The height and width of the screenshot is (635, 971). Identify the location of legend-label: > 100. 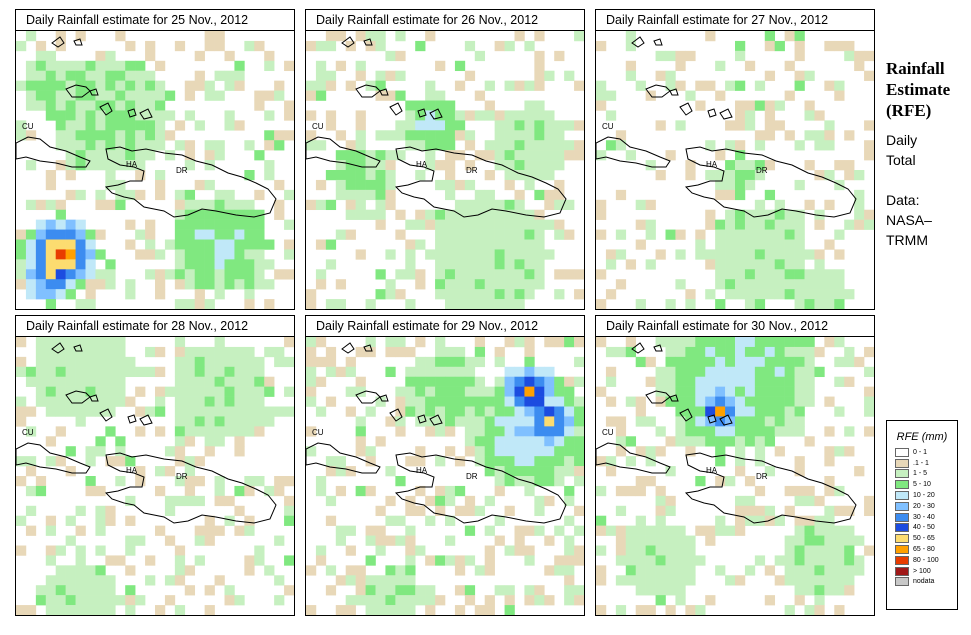
(922, 571).